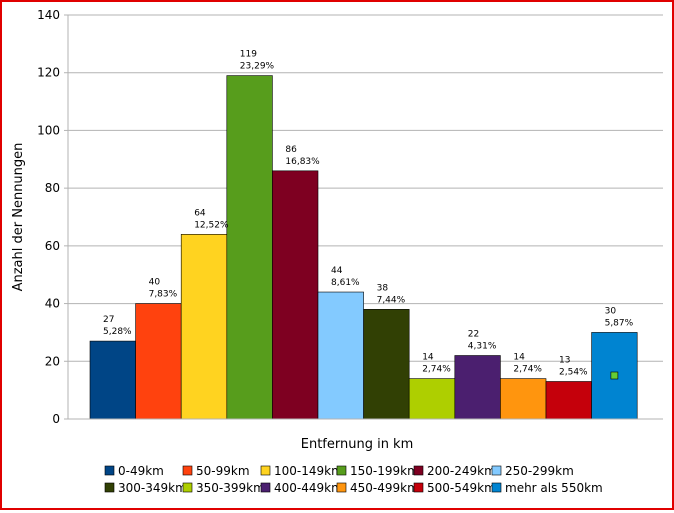 The image size is (674, 513). What do you see at coordinates (155, 283) in the screenshot?
I see `data-label-value: 40` at bounding box center [155, 283].